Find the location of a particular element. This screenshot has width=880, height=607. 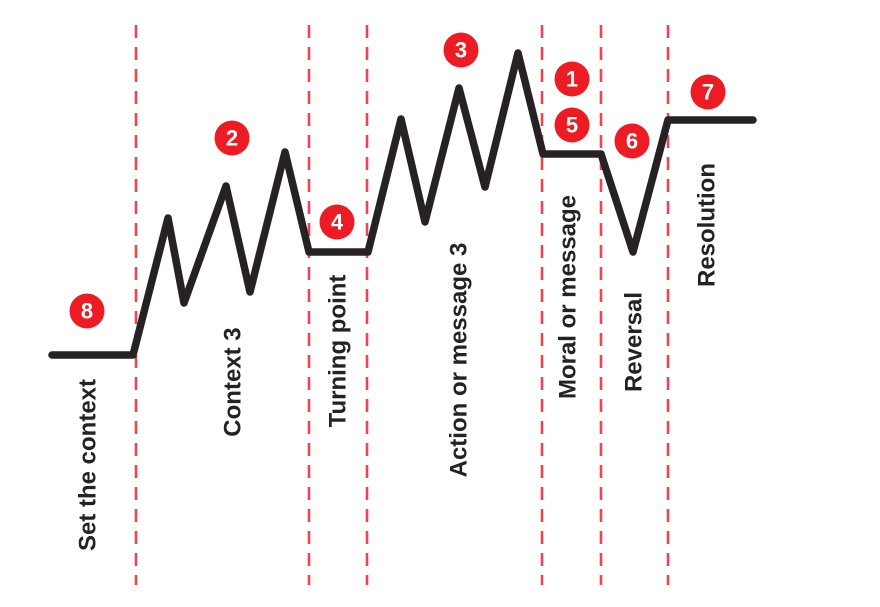

badge-number: 5 is located at coordinates (572, 125).